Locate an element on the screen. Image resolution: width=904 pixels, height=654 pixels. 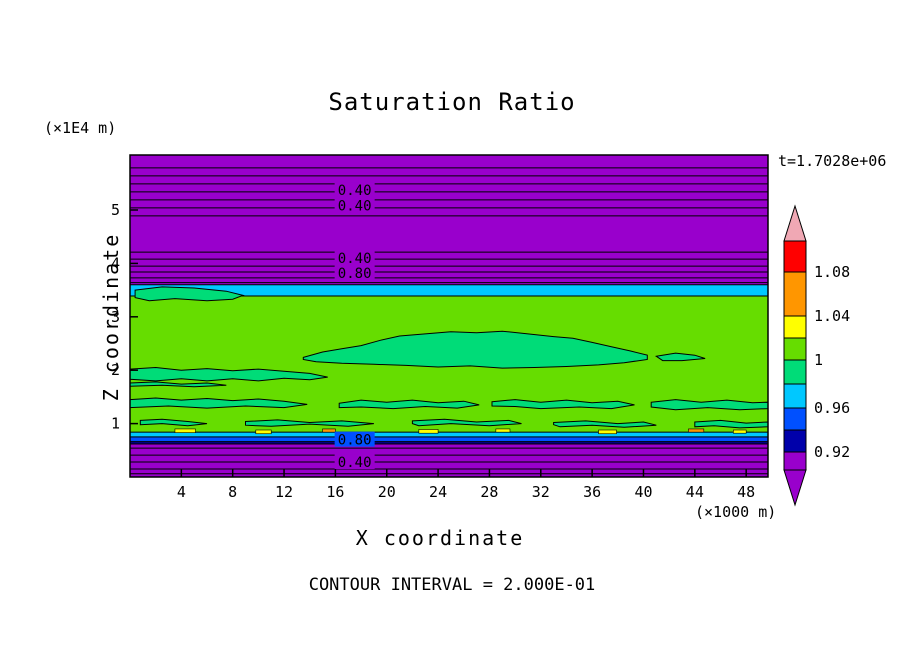
svg-text: 1.04 is located at coordinates (832, 316).